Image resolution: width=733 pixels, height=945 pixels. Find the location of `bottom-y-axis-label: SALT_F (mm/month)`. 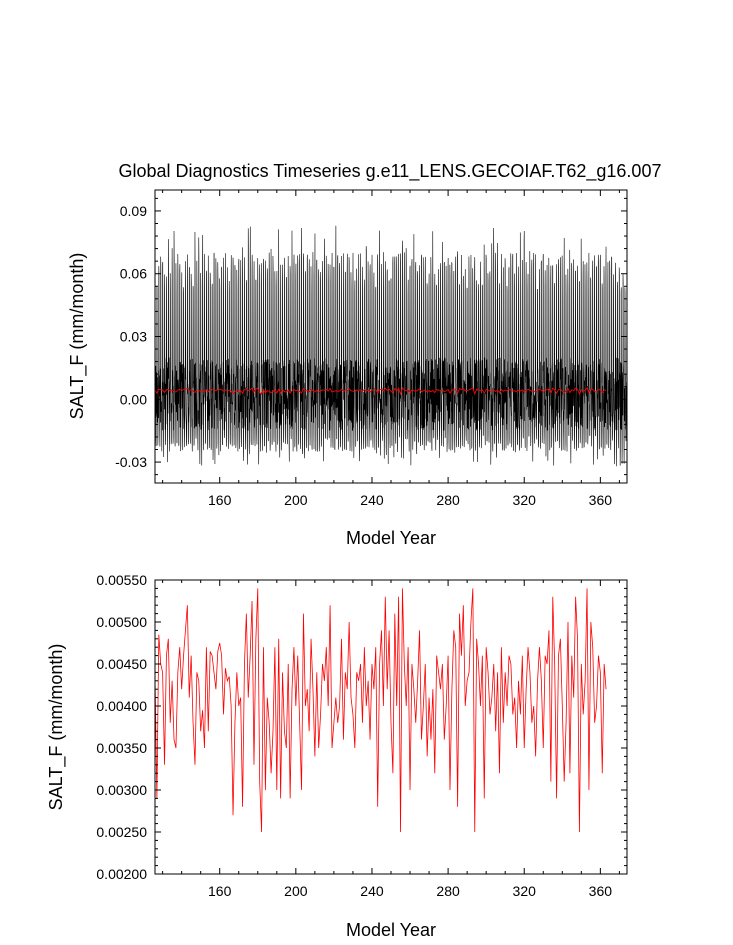

bottom-y-axis-label: SALT_F (mm/month) is located at coordinates (56, 727).